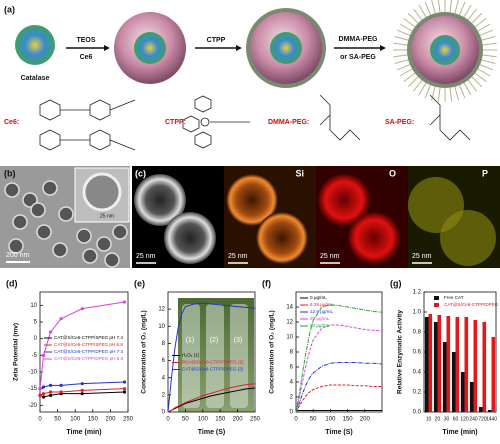  What do you see at coordinates (191, 355) in the screenshot?
I see `legend-label: H₂O₂ (1)` at bounding box center [191, 355].